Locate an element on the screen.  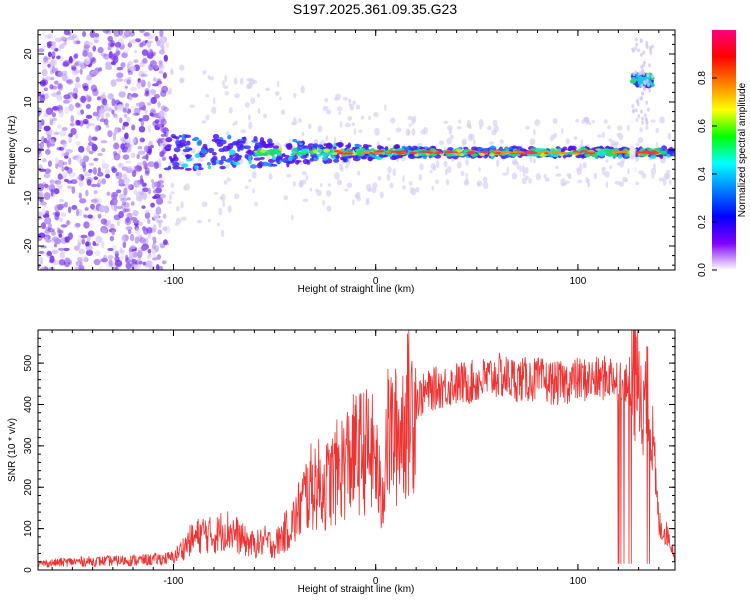
colorbar-ticks: 0.0 0.2 0.4 0.6 0.8 is located at coordinates (707, 174).